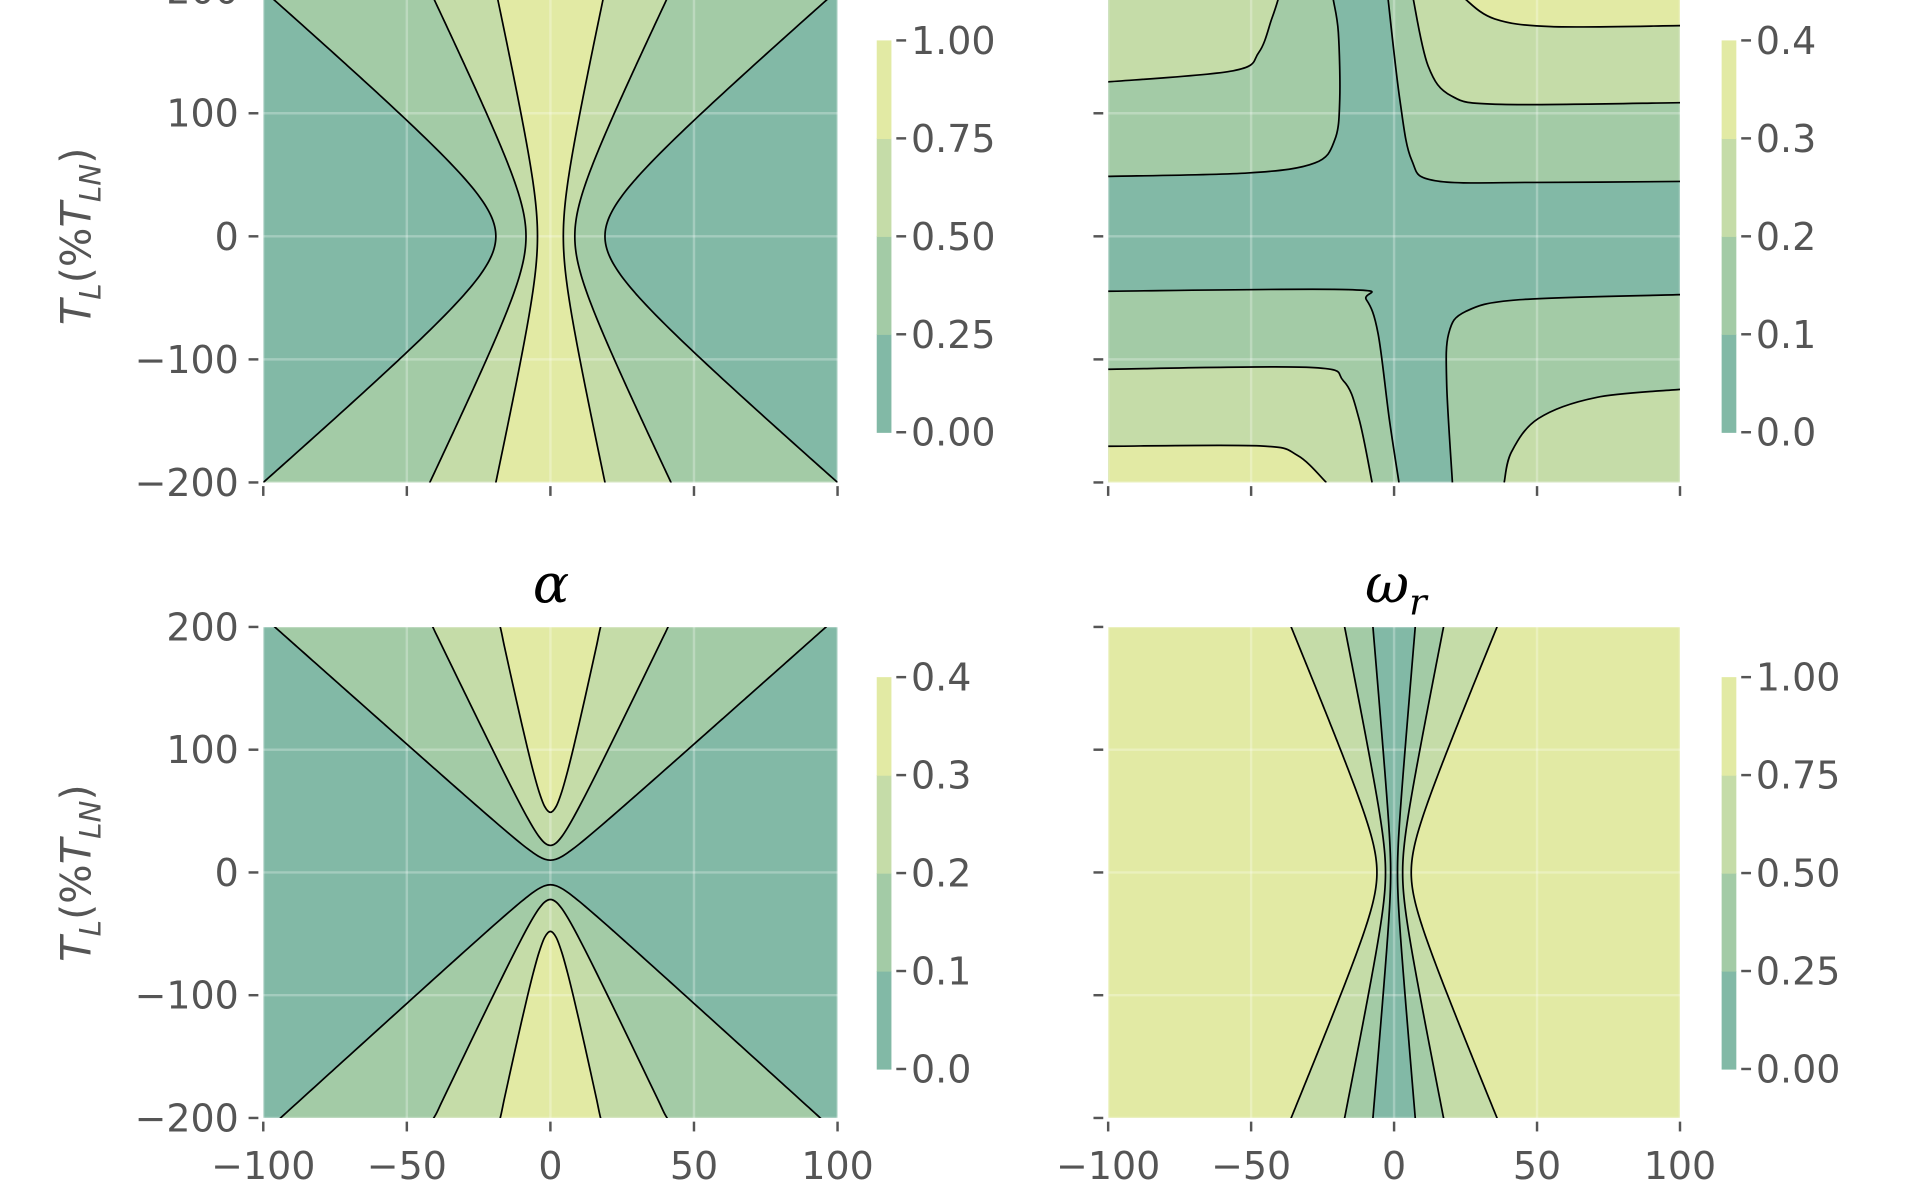 This screenshot has width=1920, height=1200. Describe the element at coordinates (551, 583) in the screenshot. I see `panel-title-alpha: α` at that location.